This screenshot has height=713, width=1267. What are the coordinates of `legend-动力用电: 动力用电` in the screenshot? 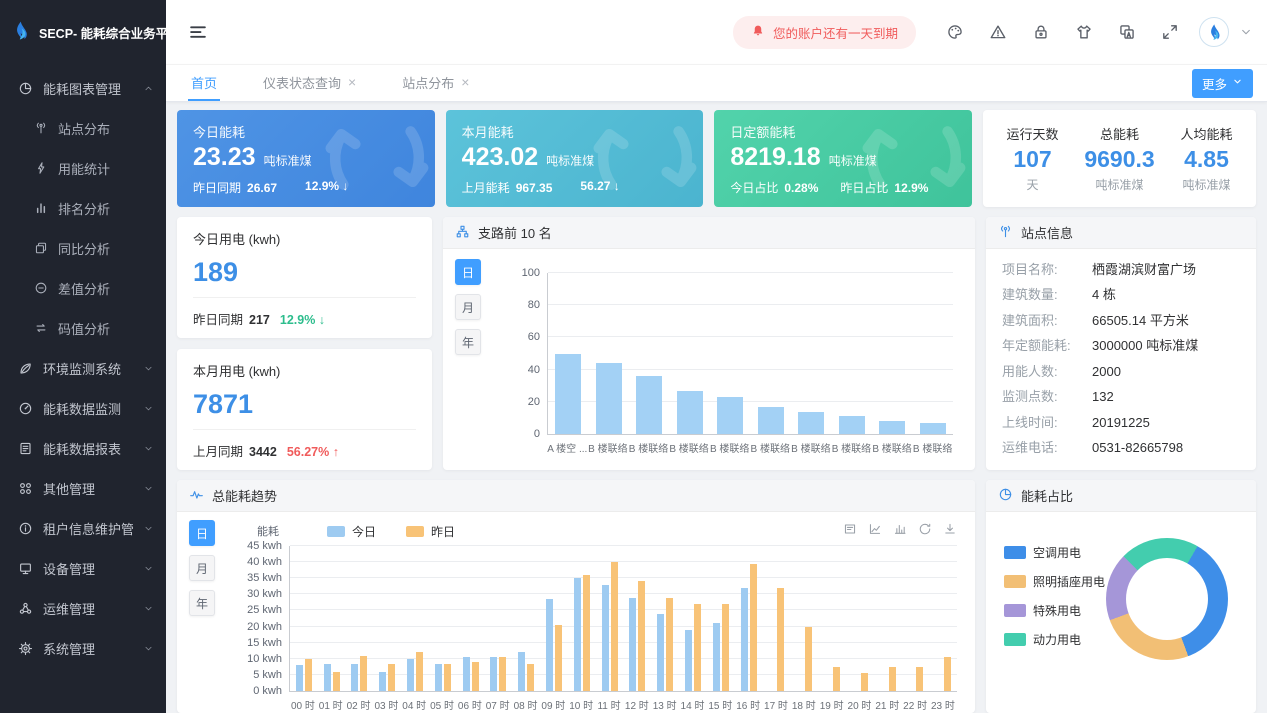 It's located at (1054, 639).